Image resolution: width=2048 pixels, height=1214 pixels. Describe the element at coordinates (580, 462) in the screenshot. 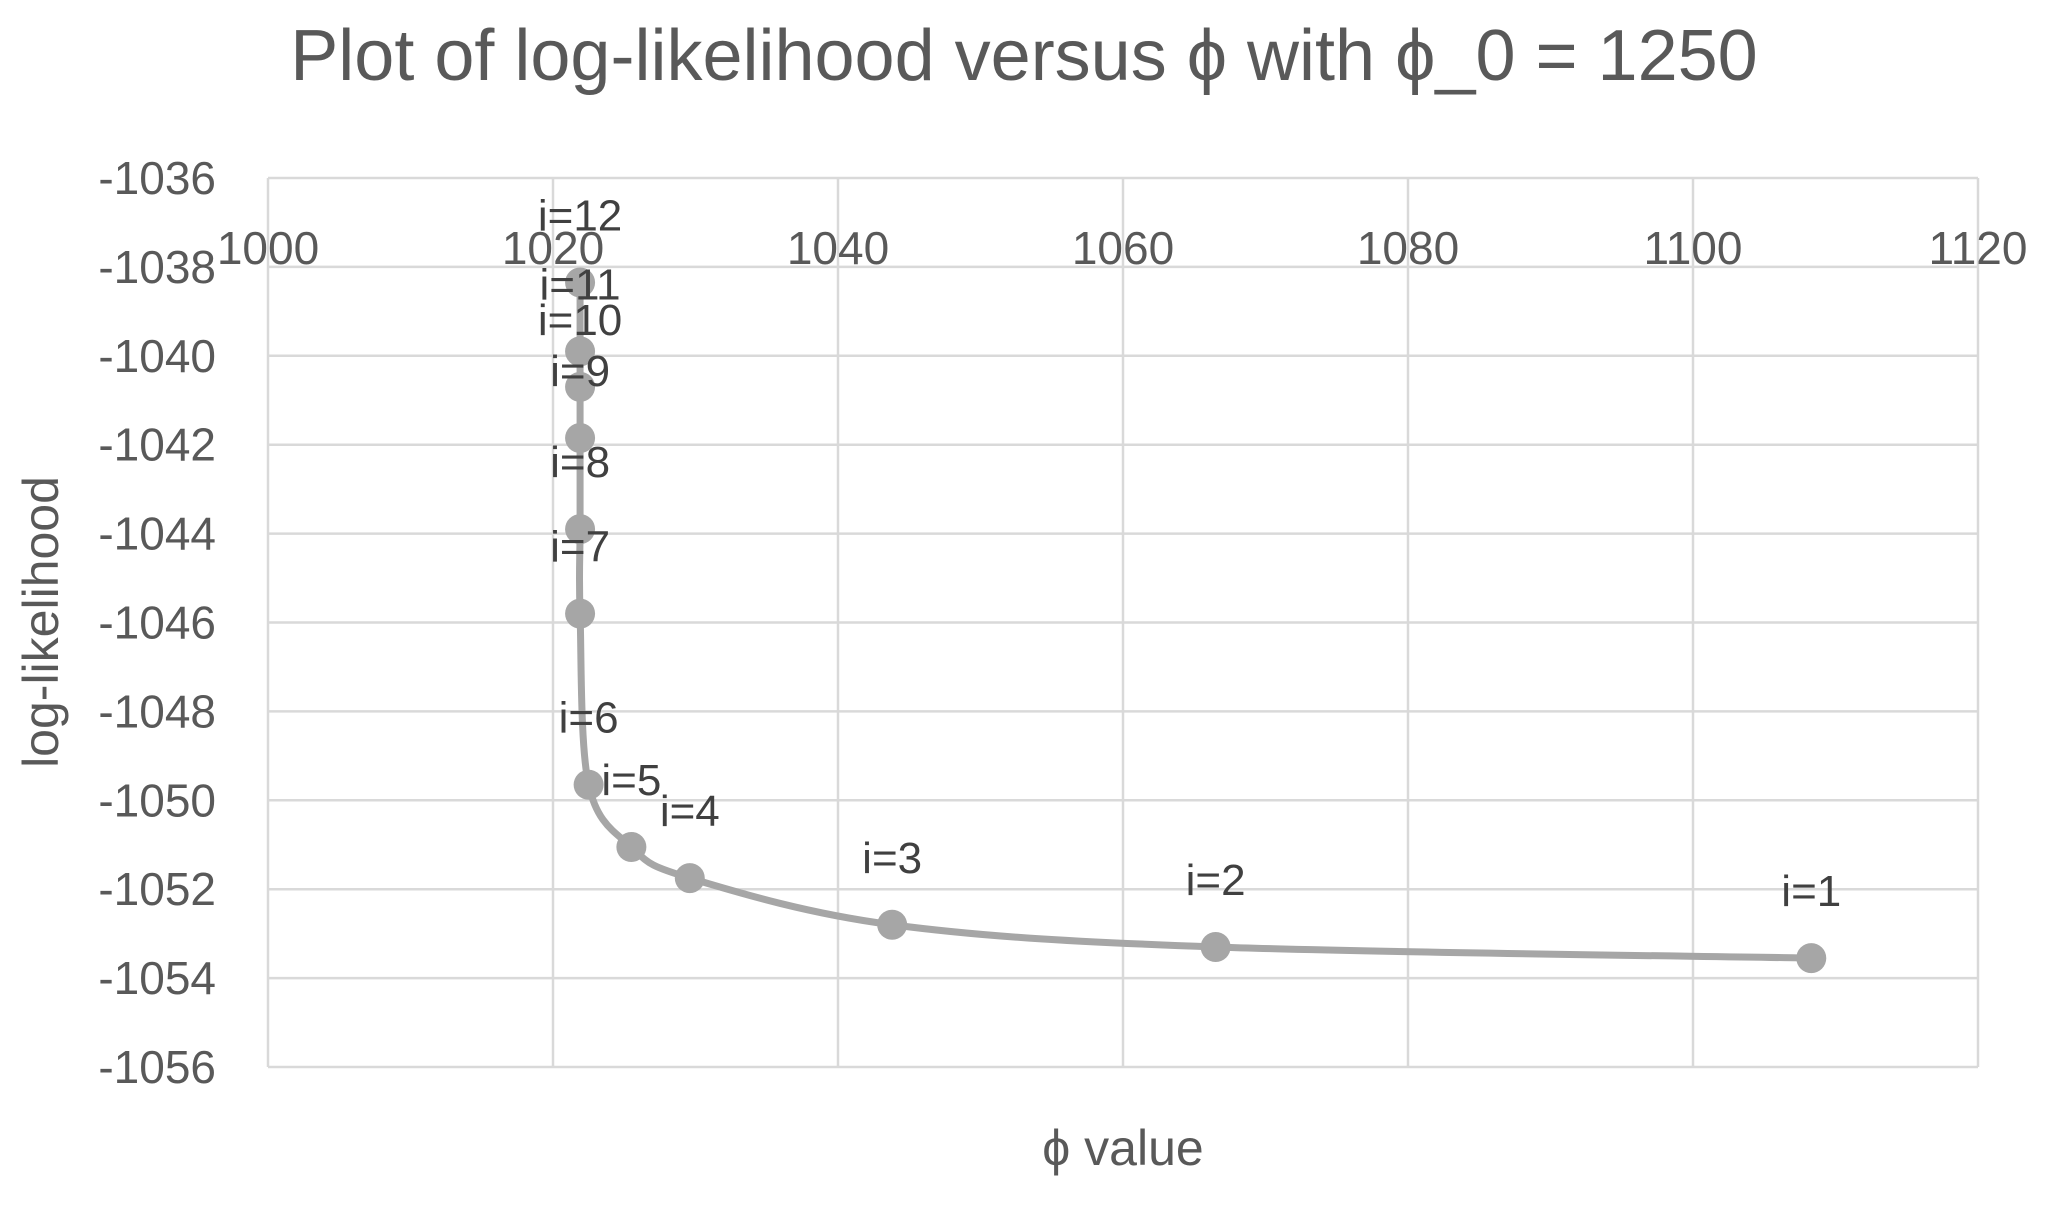

I see `data-label: i=8` at that location.